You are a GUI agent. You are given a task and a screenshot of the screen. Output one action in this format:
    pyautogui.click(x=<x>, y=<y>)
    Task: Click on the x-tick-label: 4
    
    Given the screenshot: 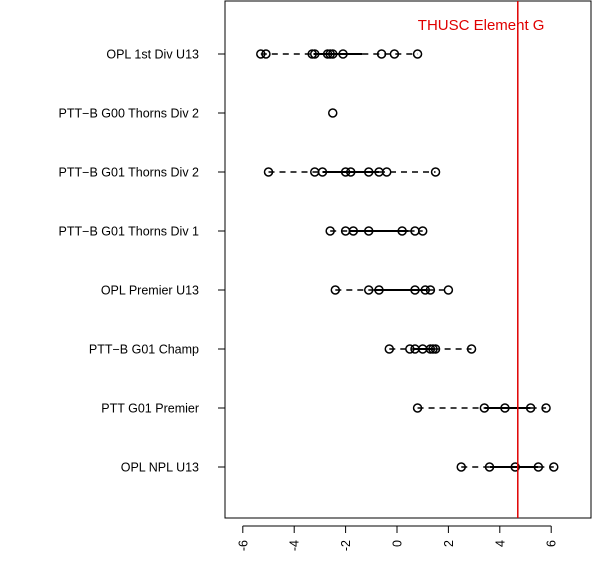 What is the action you would take?
    pyautogui.click(x=500, y=543)
    